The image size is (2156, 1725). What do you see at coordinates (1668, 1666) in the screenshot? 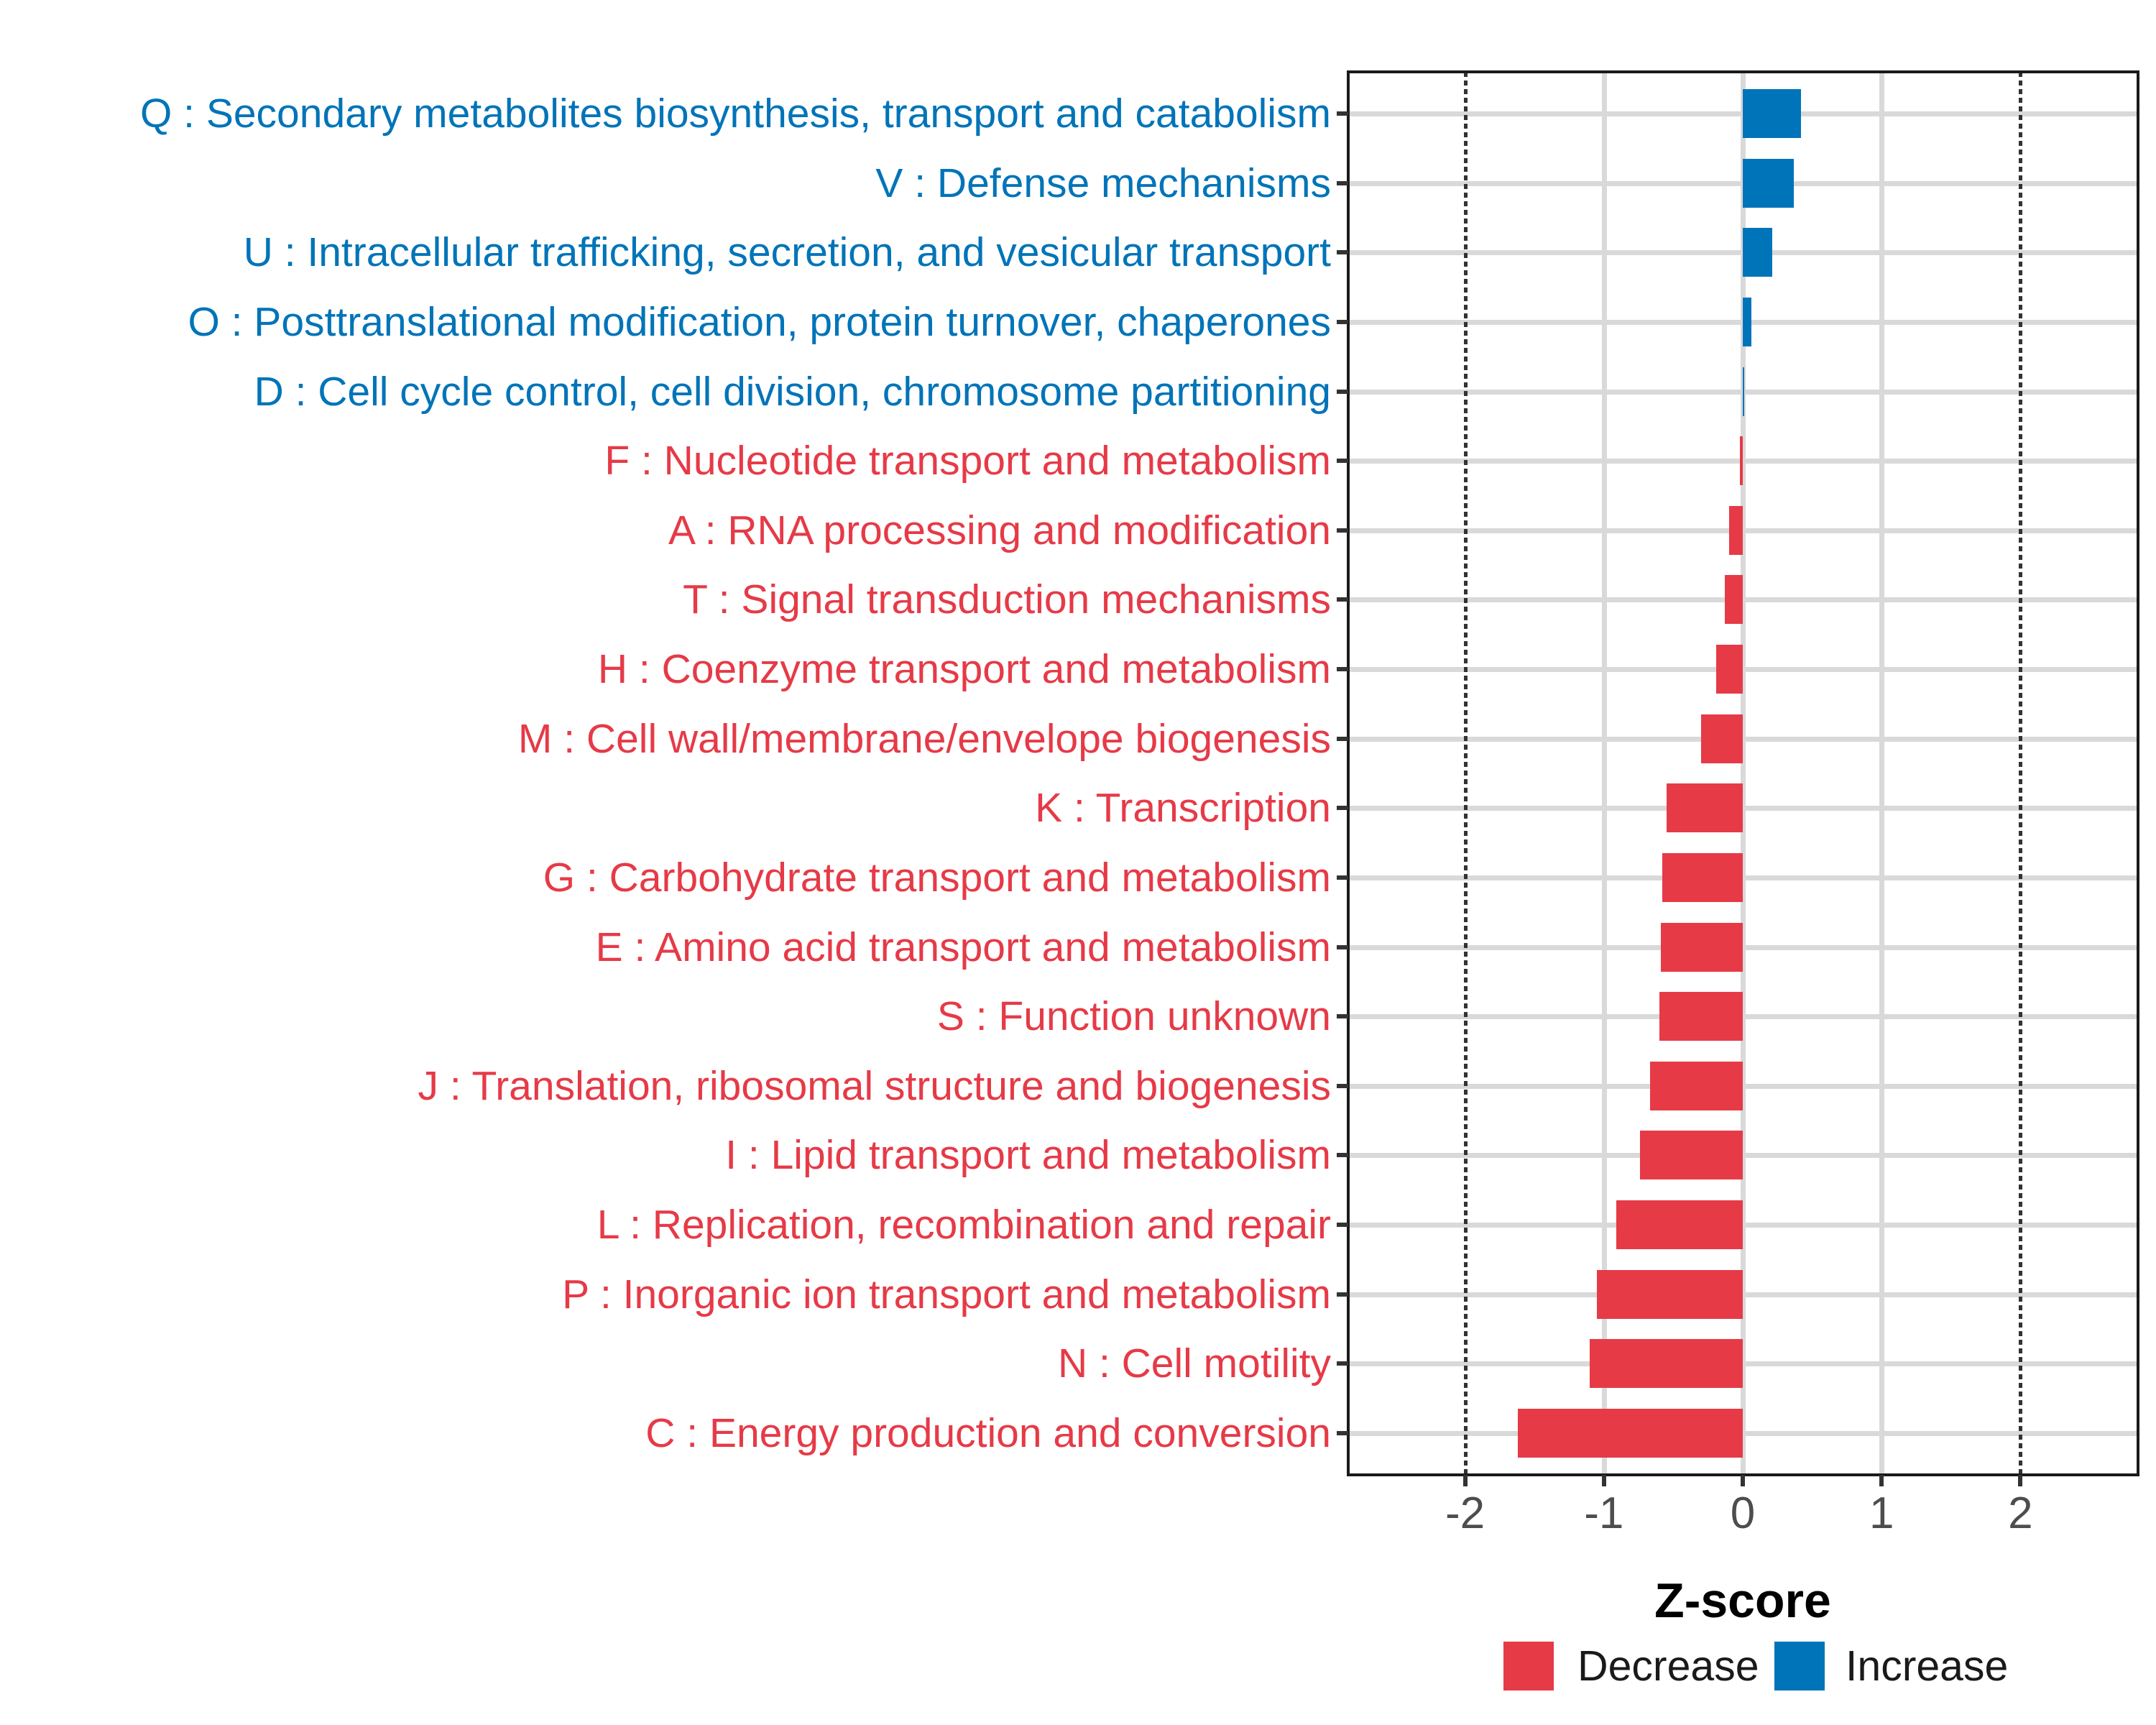
I see `legend-label-decrease: Decrease` at bounding box center [1668, 1666].